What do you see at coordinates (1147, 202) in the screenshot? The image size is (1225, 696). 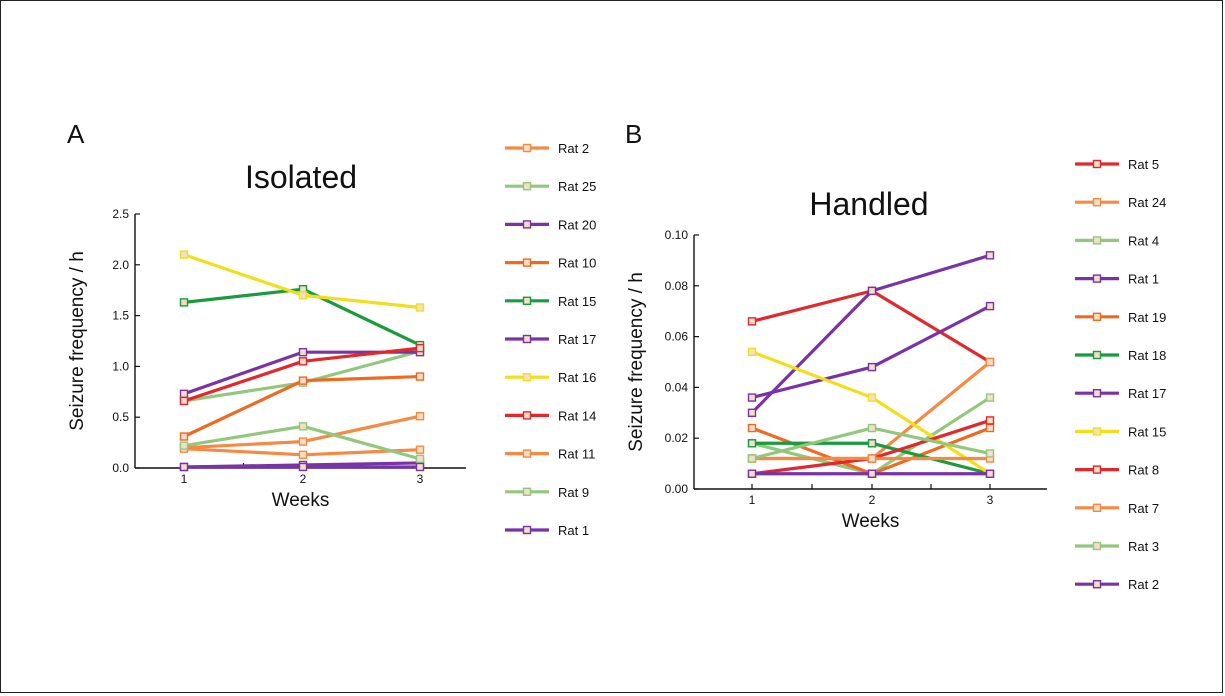 I see `legend-label: Rat 24` at bounding box center [1147, 202].